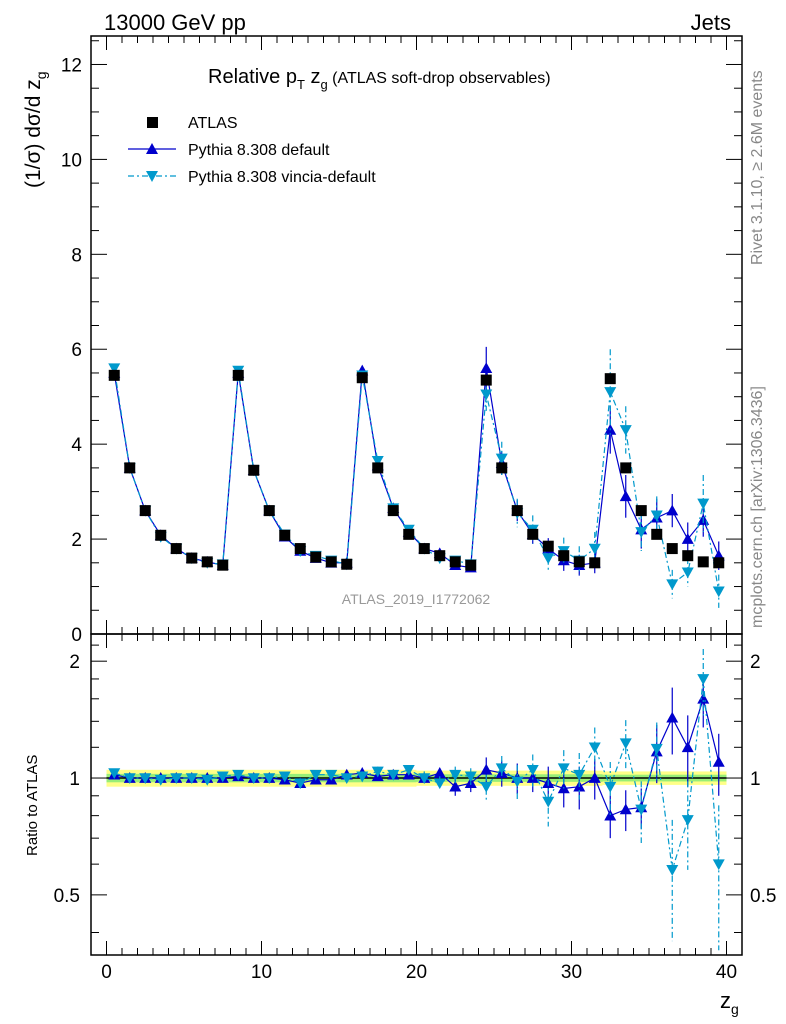  Describe the element at coordinates (726, 972) in the screenshot. I see `x-tick-label: 40` at that location.